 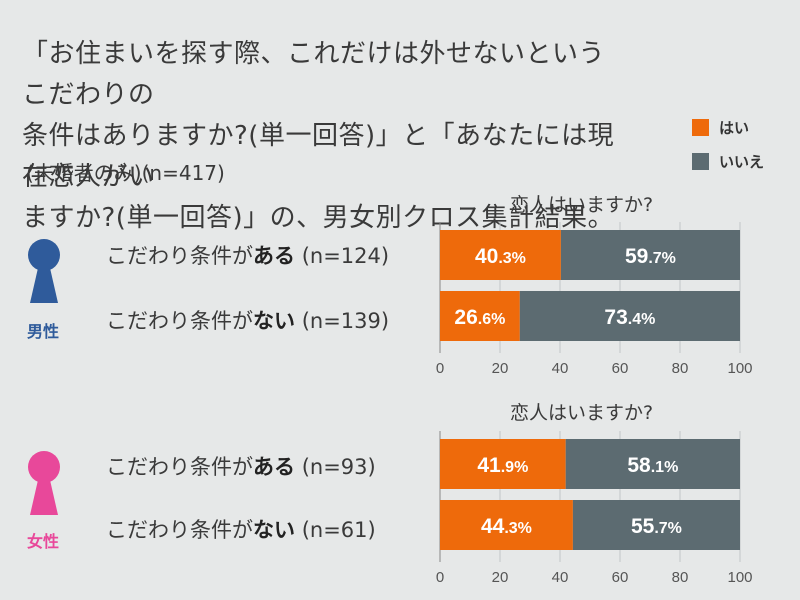 I want to click on block-title-male: 恋人はいますか?, so click(x=582, y=205).